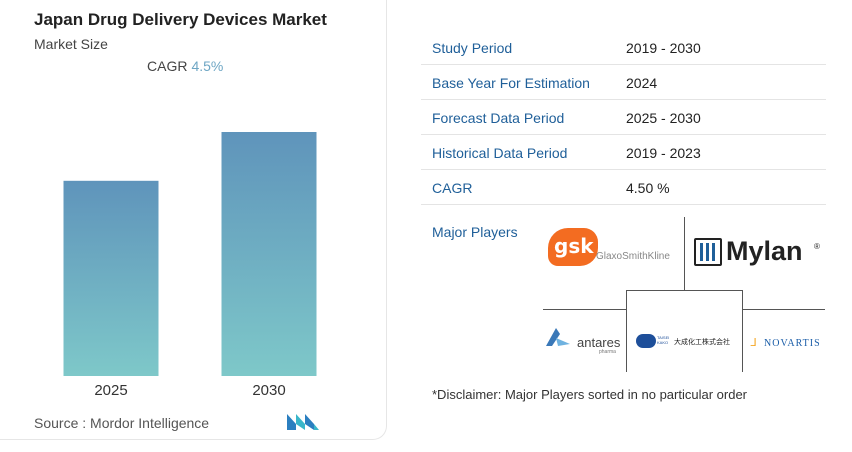  Describe the element at coordinates (626, 331) in the screenshot. I see `players-divider-left` at that location.